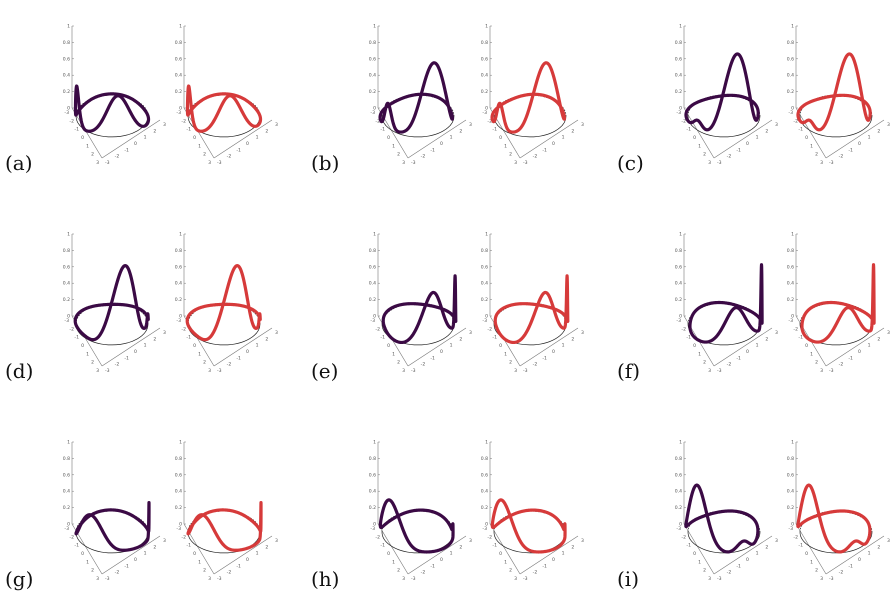 This screenshot has height=596, width=896. I want to click on panel-label: (a), so click(19, 163).